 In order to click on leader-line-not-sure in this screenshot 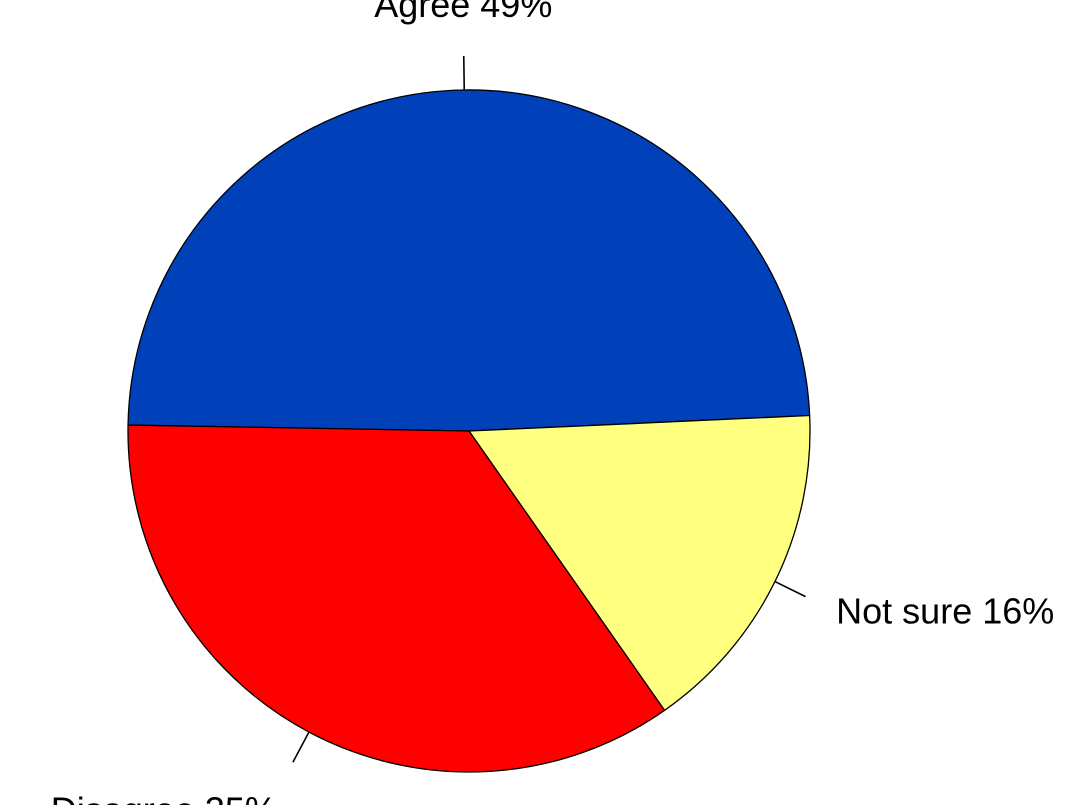, I will do `click(790, 589)`.